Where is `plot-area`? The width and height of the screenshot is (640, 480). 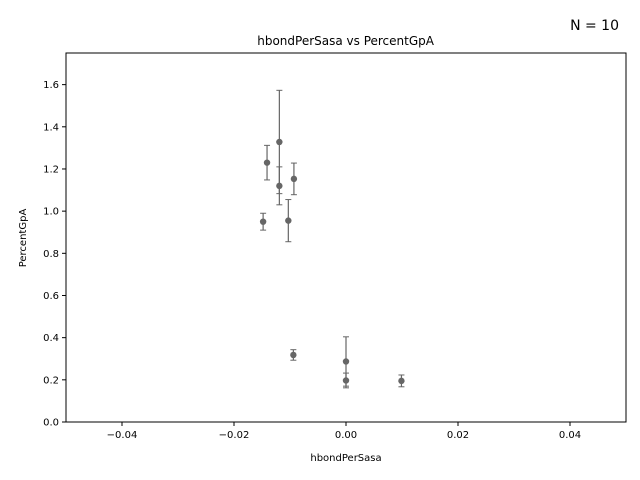
plot-area is located at coordinates (332, 239).